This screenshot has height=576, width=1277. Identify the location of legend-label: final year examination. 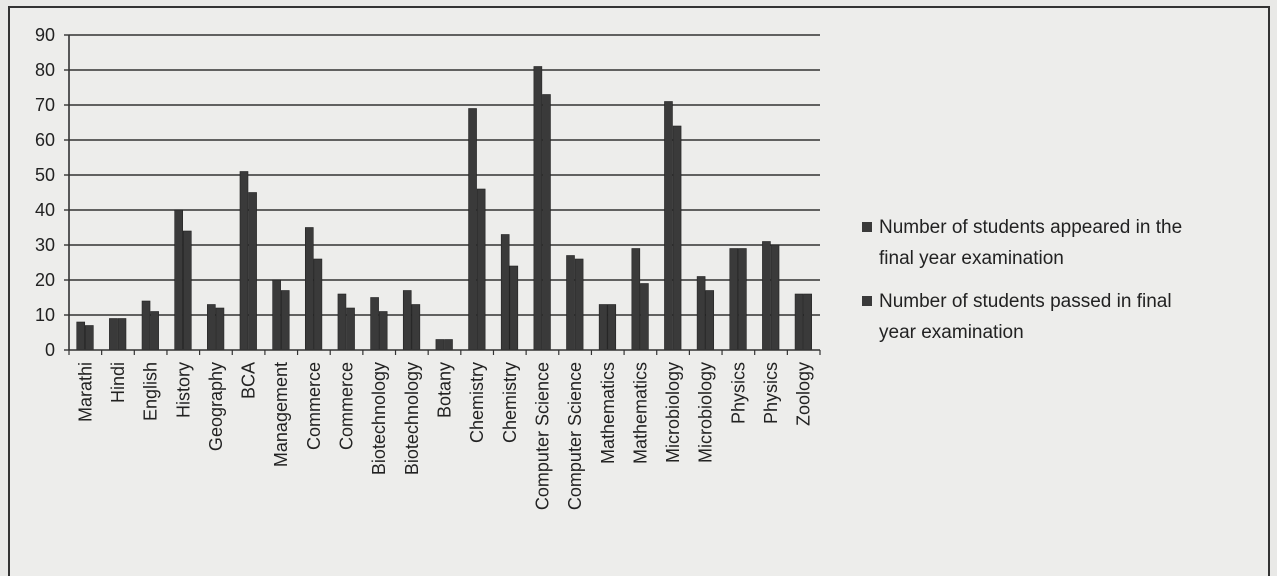
(971, 258).